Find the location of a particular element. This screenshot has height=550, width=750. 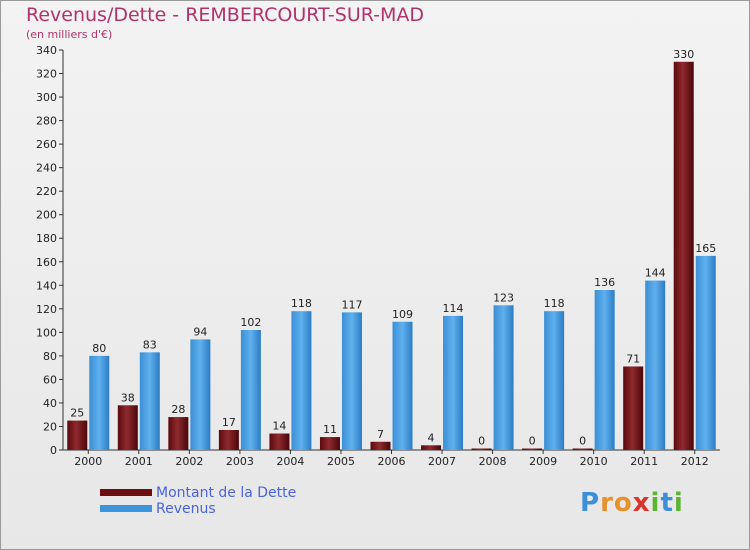

data-label-revenue: 144 is located at coordinates (655, 273).